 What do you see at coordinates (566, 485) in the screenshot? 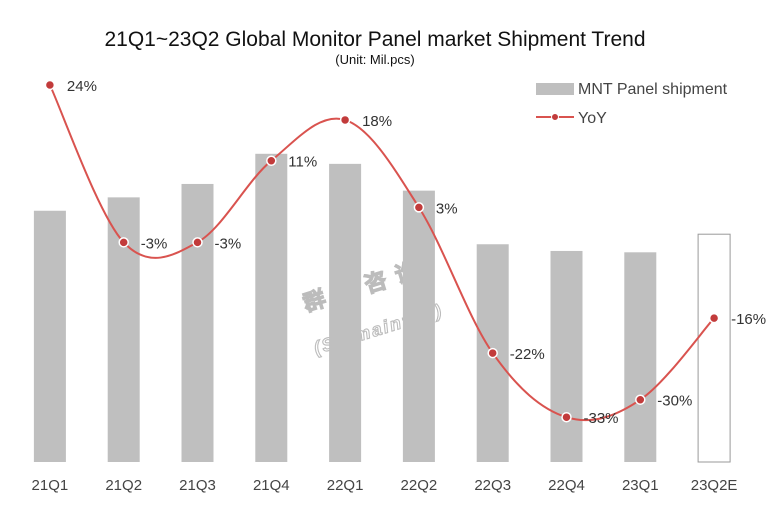
I see `x-tick-22Q4: 22Q4` at bounding box center [566, 485].